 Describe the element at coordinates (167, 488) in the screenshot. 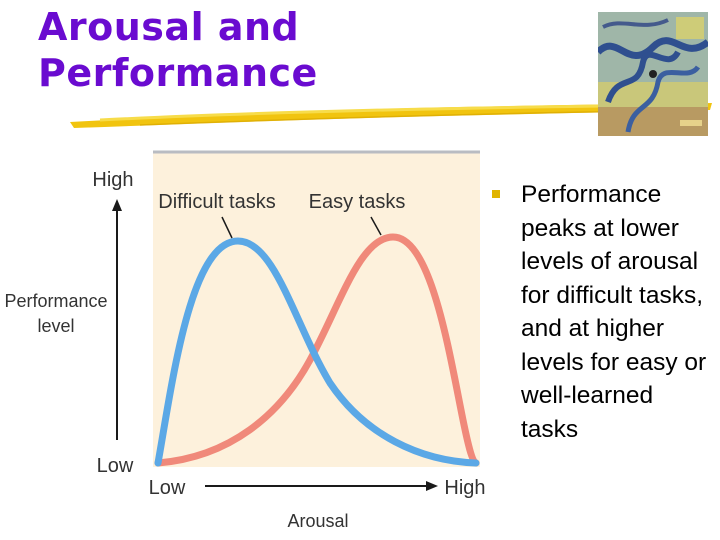

I see `x-low-label: Low` at that location.